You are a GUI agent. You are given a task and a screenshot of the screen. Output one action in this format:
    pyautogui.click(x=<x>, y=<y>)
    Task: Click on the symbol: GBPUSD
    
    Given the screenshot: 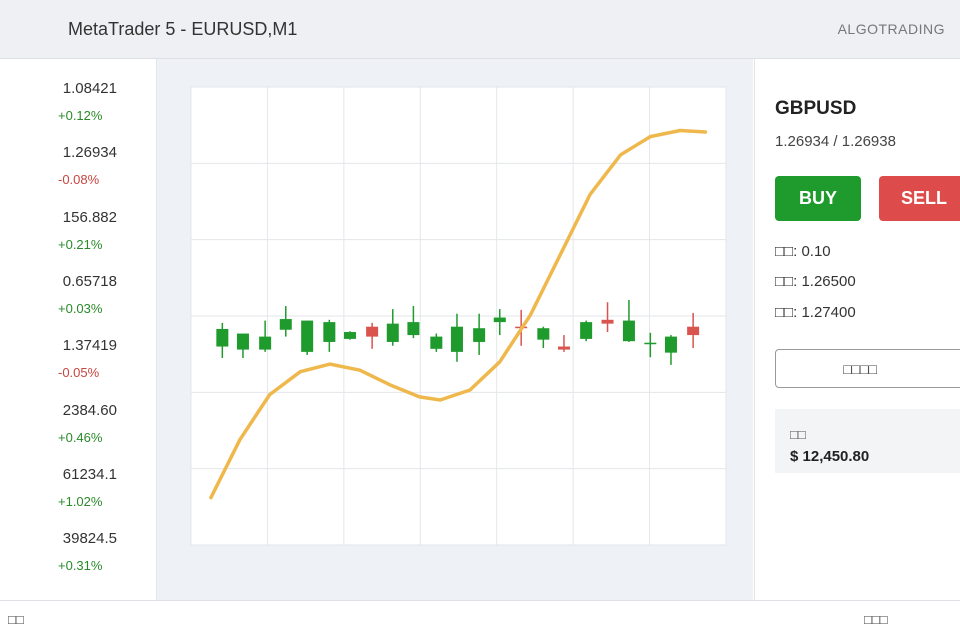 What is the action you would take?
    pyautogui.click(x=816, y=108)
    